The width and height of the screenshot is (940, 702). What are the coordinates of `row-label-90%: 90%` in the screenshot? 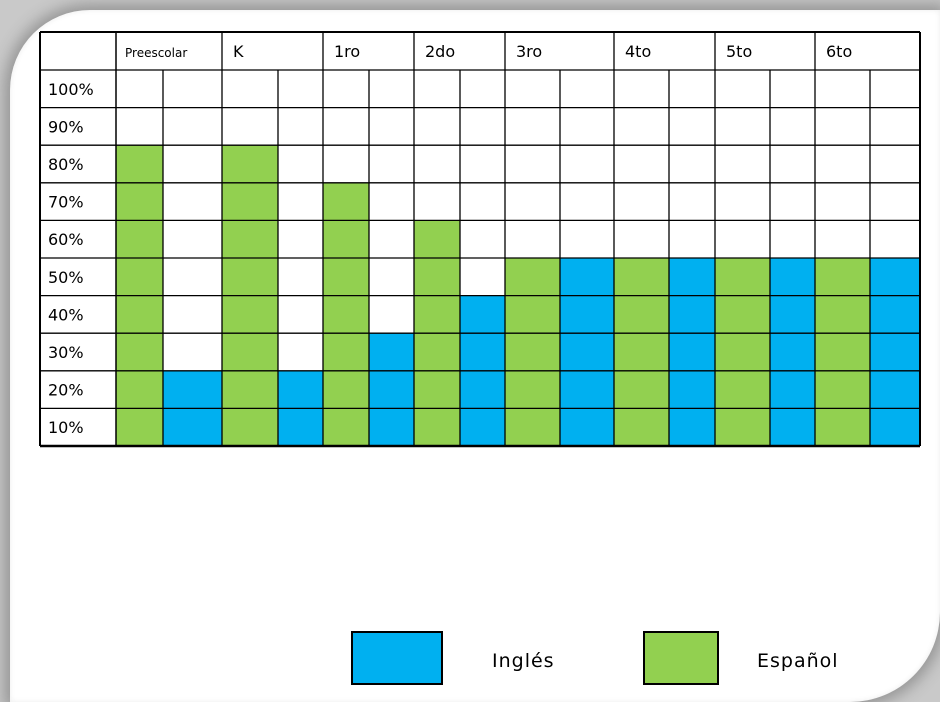 It's located at (66, 126).